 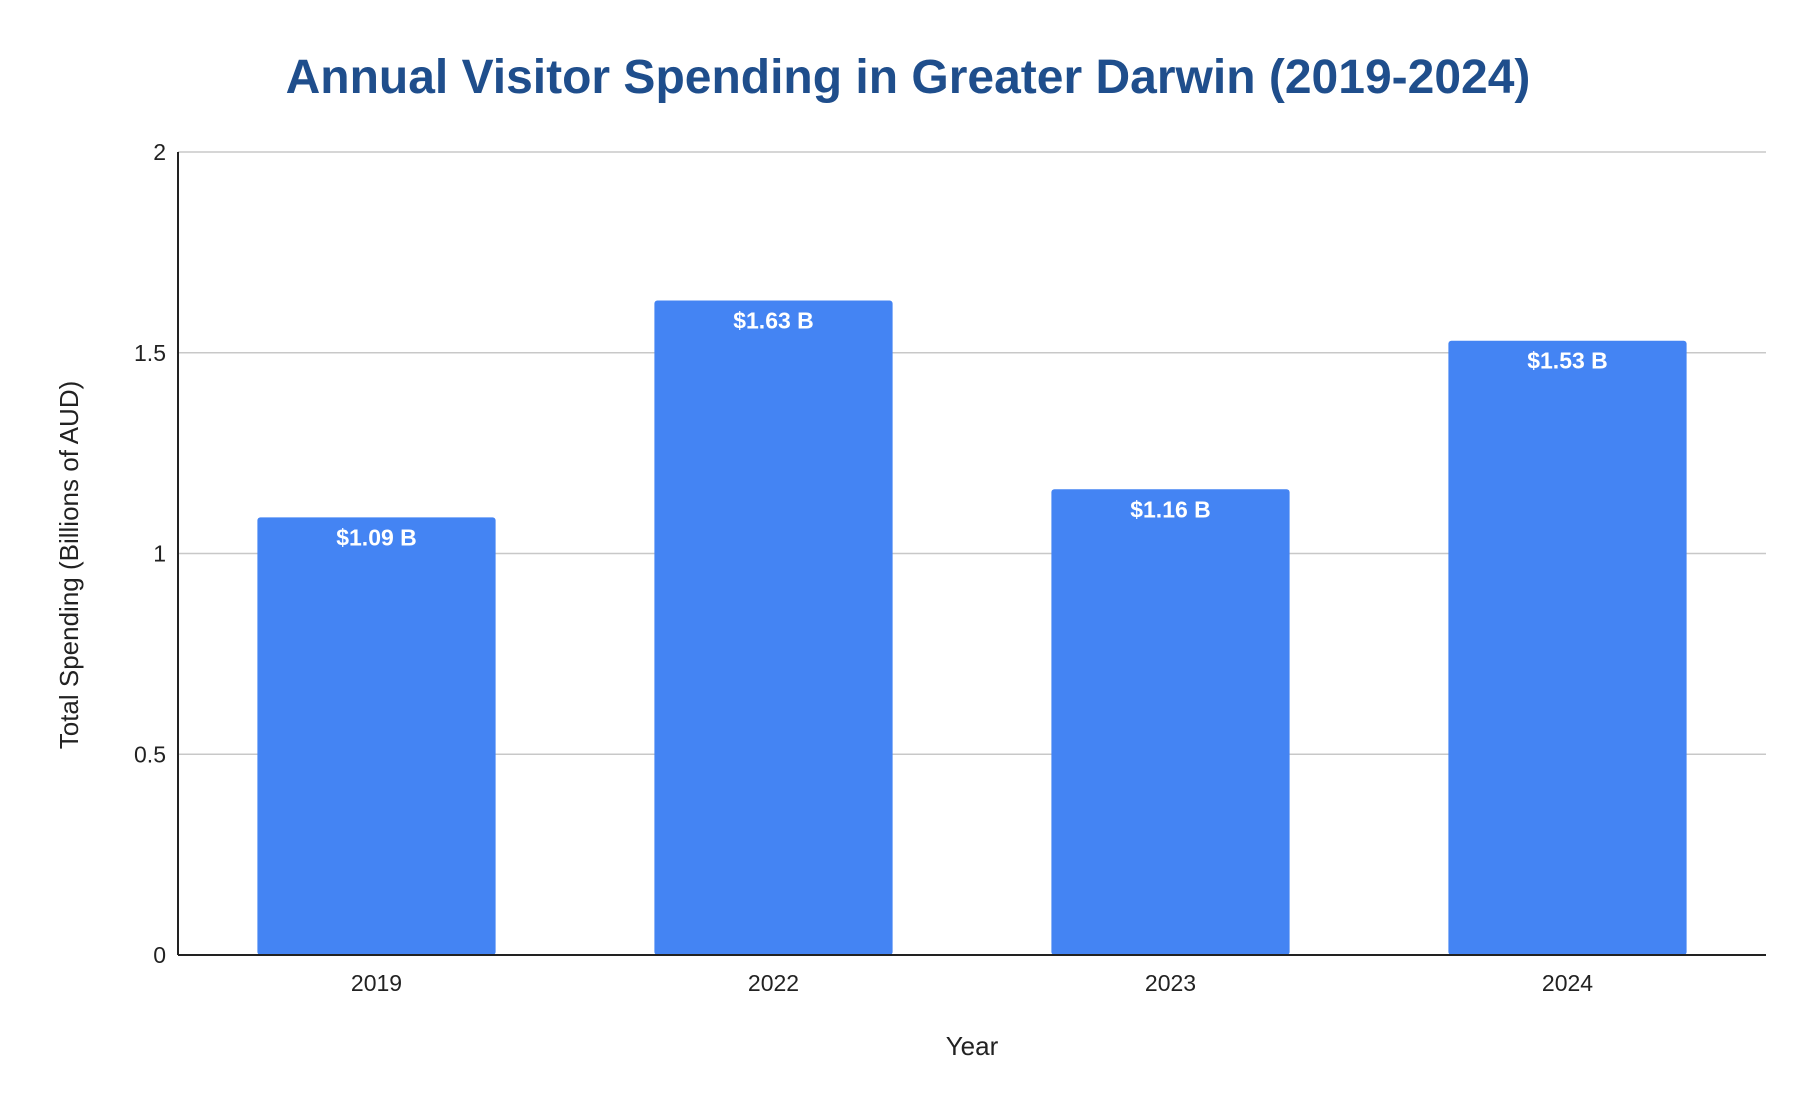 What do you see at coordinates (376, 537) in the screenshot?
I see `bar-data-label: $1.09 B` at bounding box center [376, 537].